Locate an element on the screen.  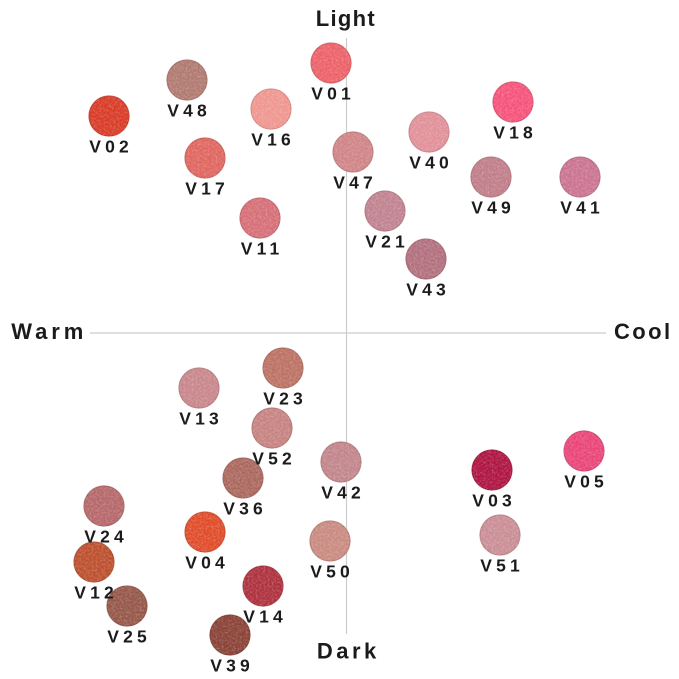
svg-text: Dark is located at coordinates (348, 651).